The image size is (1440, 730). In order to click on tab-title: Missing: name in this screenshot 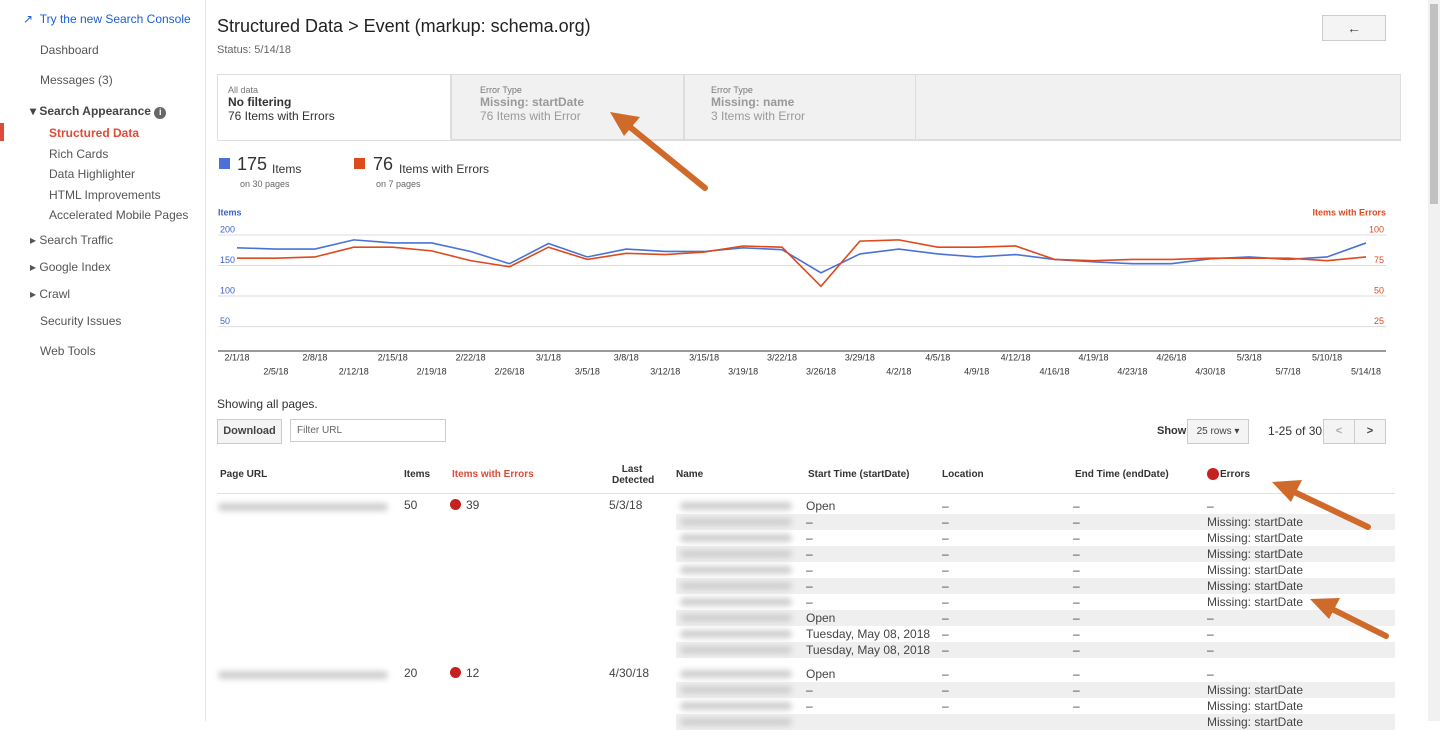, I will do `click(753, 102)`.